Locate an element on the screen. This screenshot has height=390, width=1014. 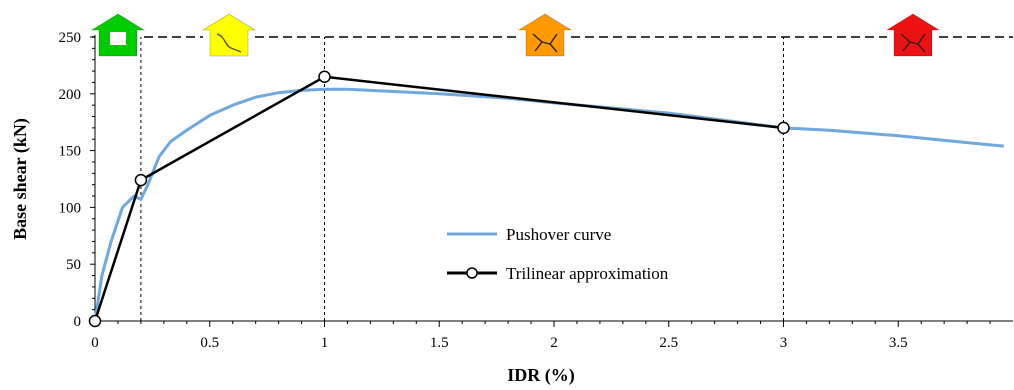
x-tick-label: 3 is located at coordinates (784, 343).